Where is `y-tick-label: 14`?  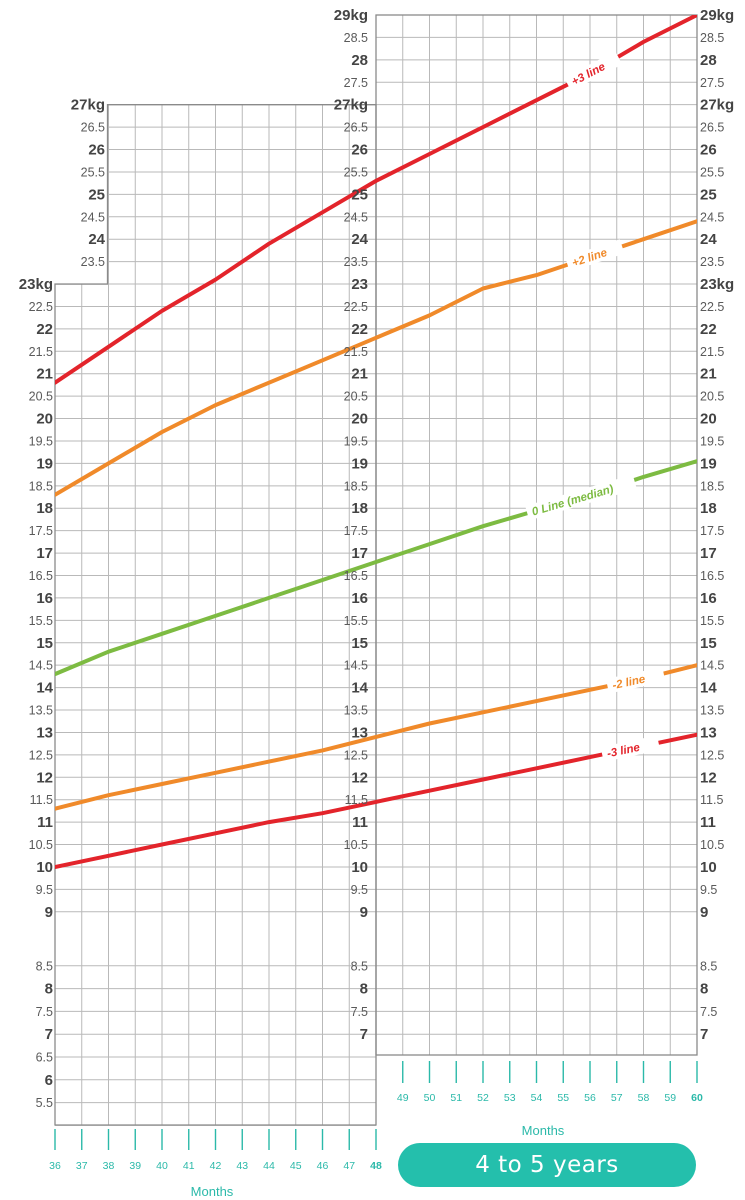
y-tick-label: 14 is located at coordinates (708, 688).